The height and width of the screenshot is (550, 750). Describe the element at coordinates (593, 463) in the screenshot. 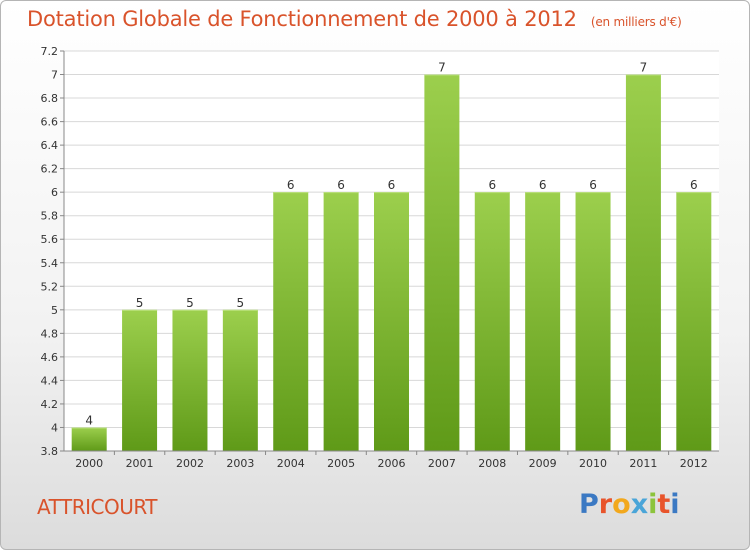

I see `x-tick-label: 2010` at that location.